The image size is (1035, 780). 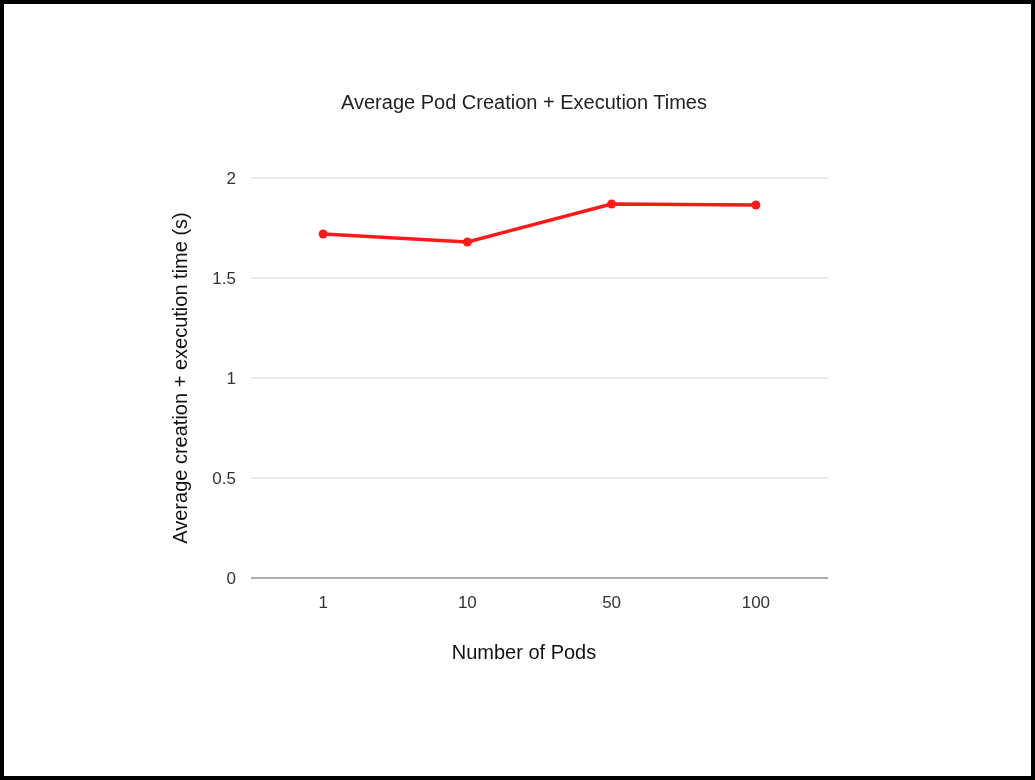 What do you see at coordinates (231, 178) in the screenshot?
I see `y-tick-label: 2` at bounding box center [231, 178].